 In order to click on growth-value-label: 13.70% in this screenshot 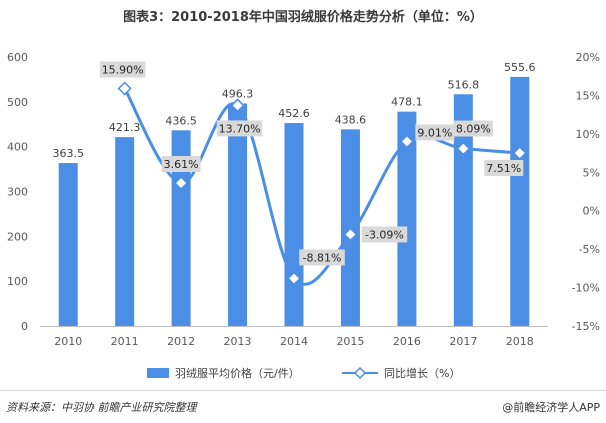, I will do `click(240, 128)`.